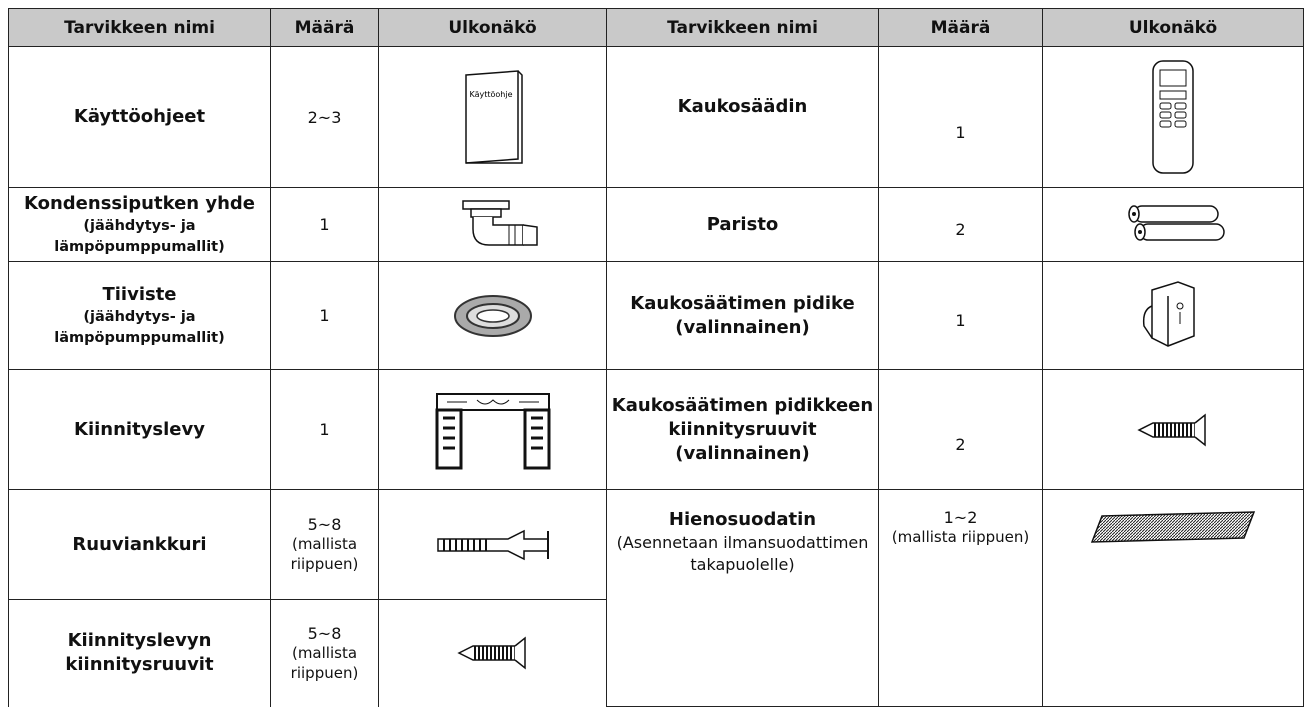 This screenshot has width=1310, height=707. Describe the element at coordinates (960, 517) in the screenshot. I see `quantity: 1~2` at that location.